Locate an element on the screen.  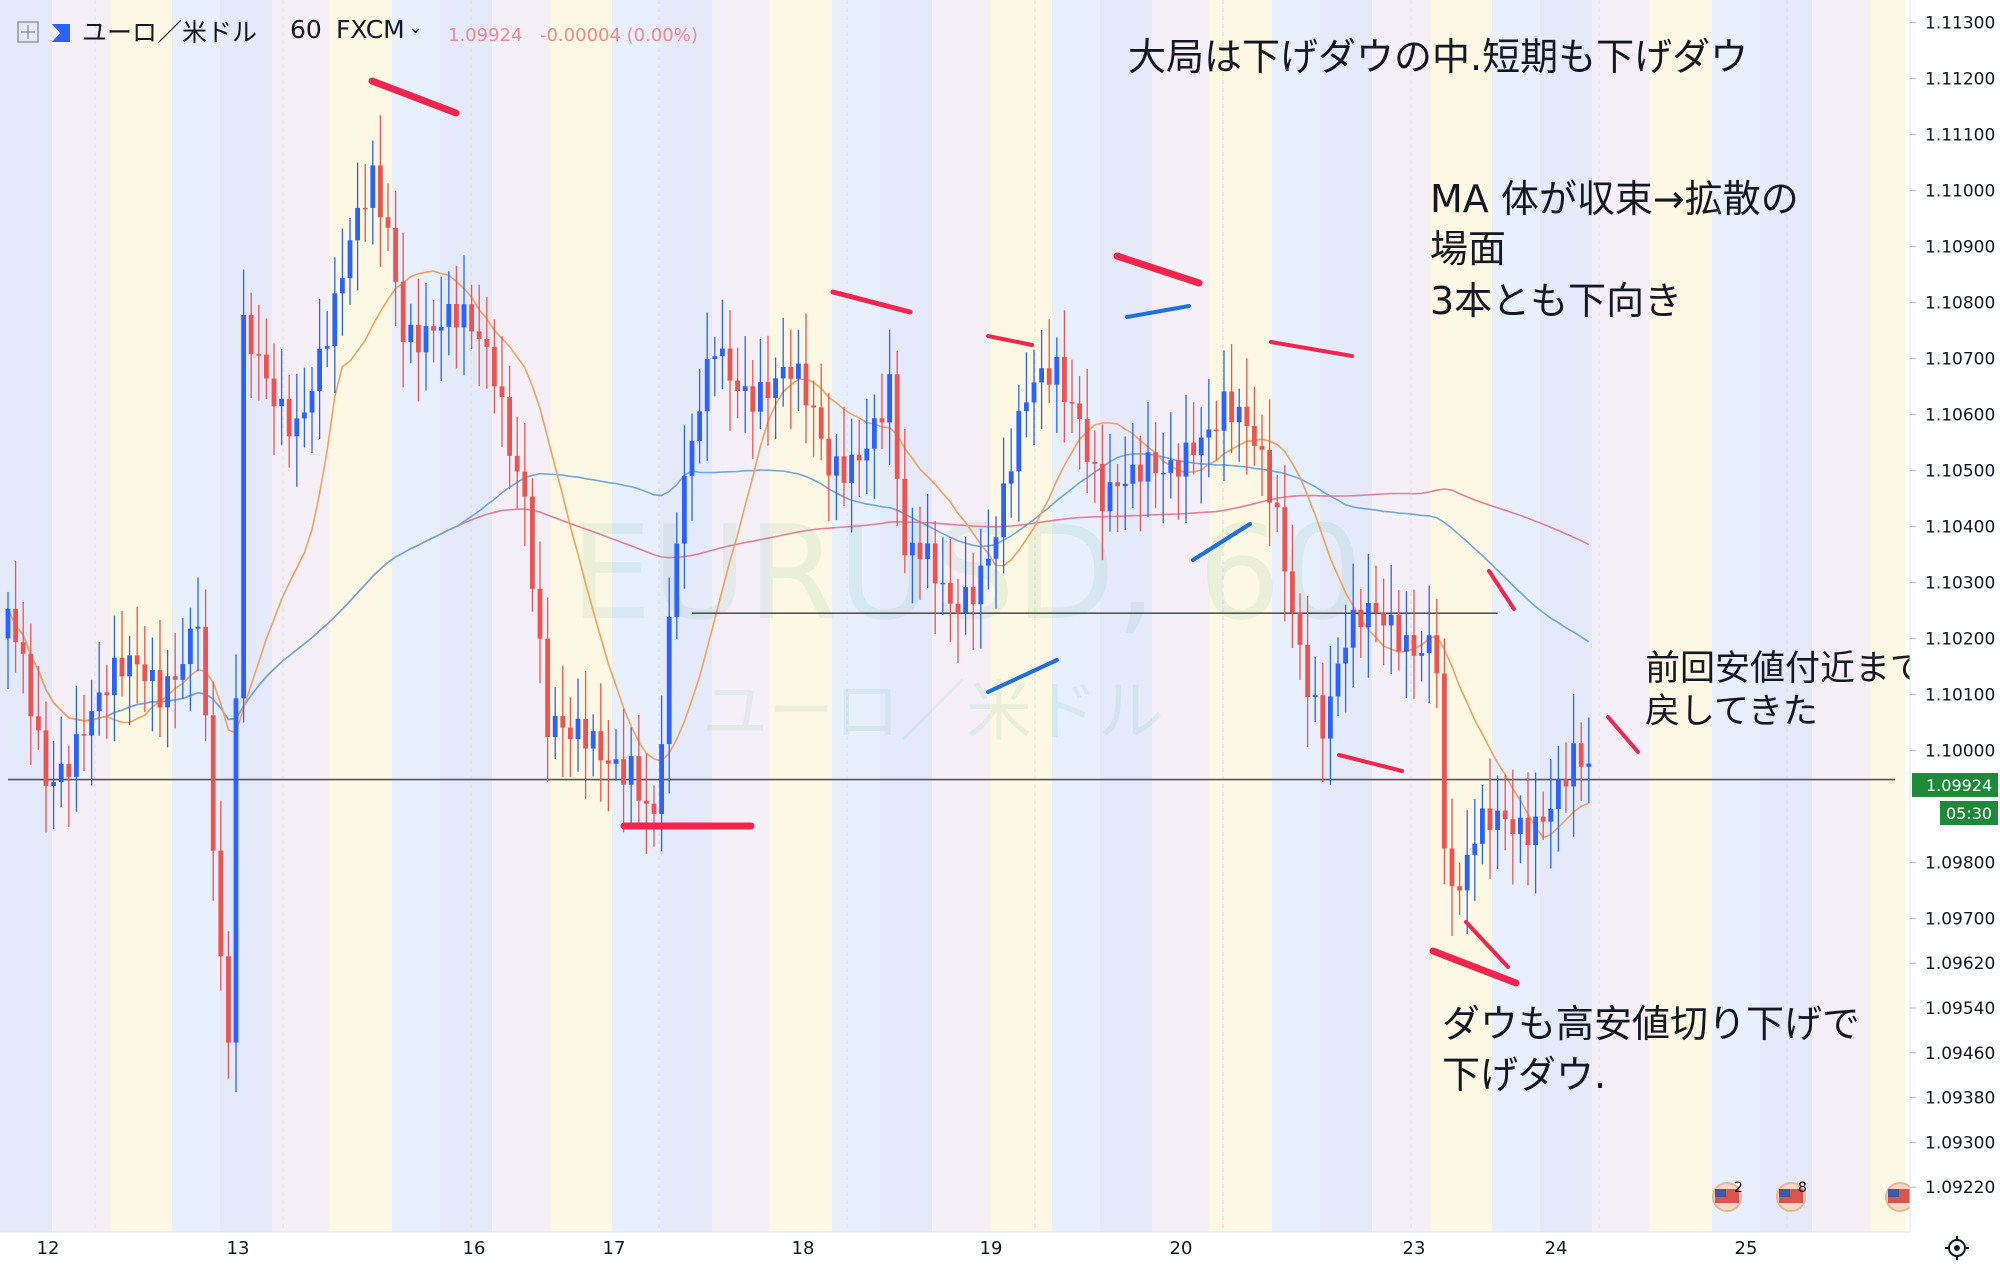
price-tick-label: 1.09300 is located at coordinates (1960, 1143).